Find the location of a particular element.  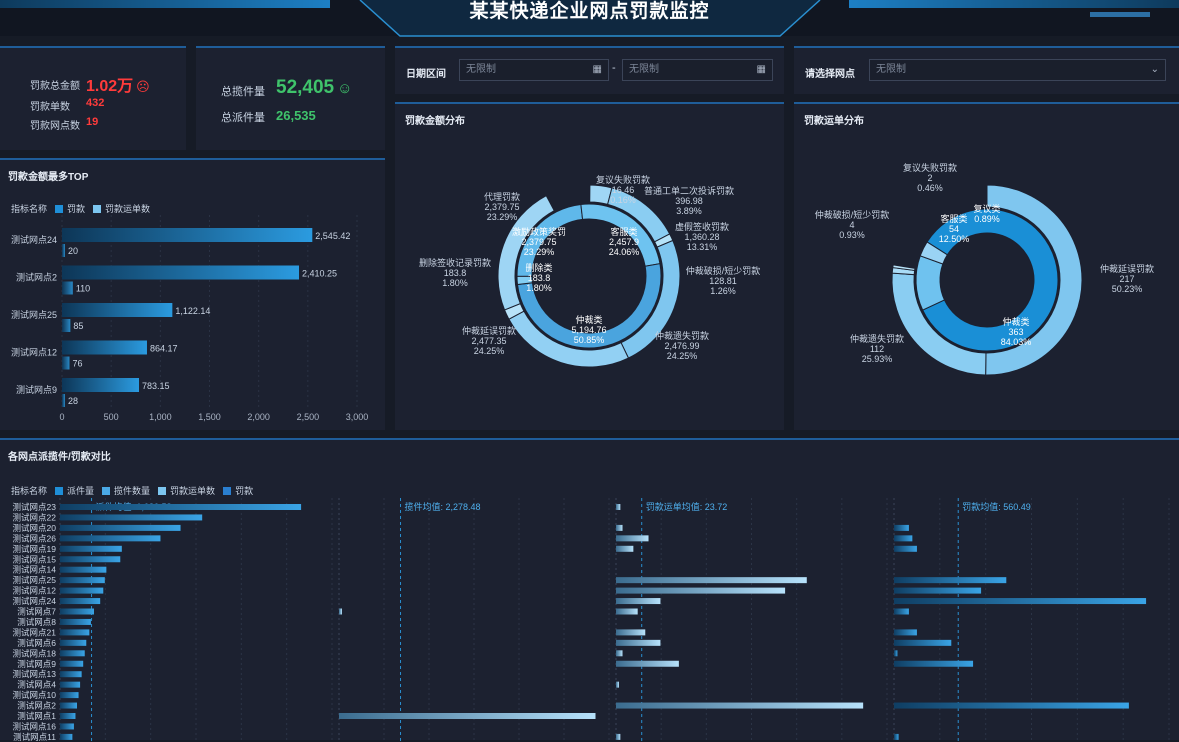

y-category-label: 测试网点26 is located at coordinates (35, 538).